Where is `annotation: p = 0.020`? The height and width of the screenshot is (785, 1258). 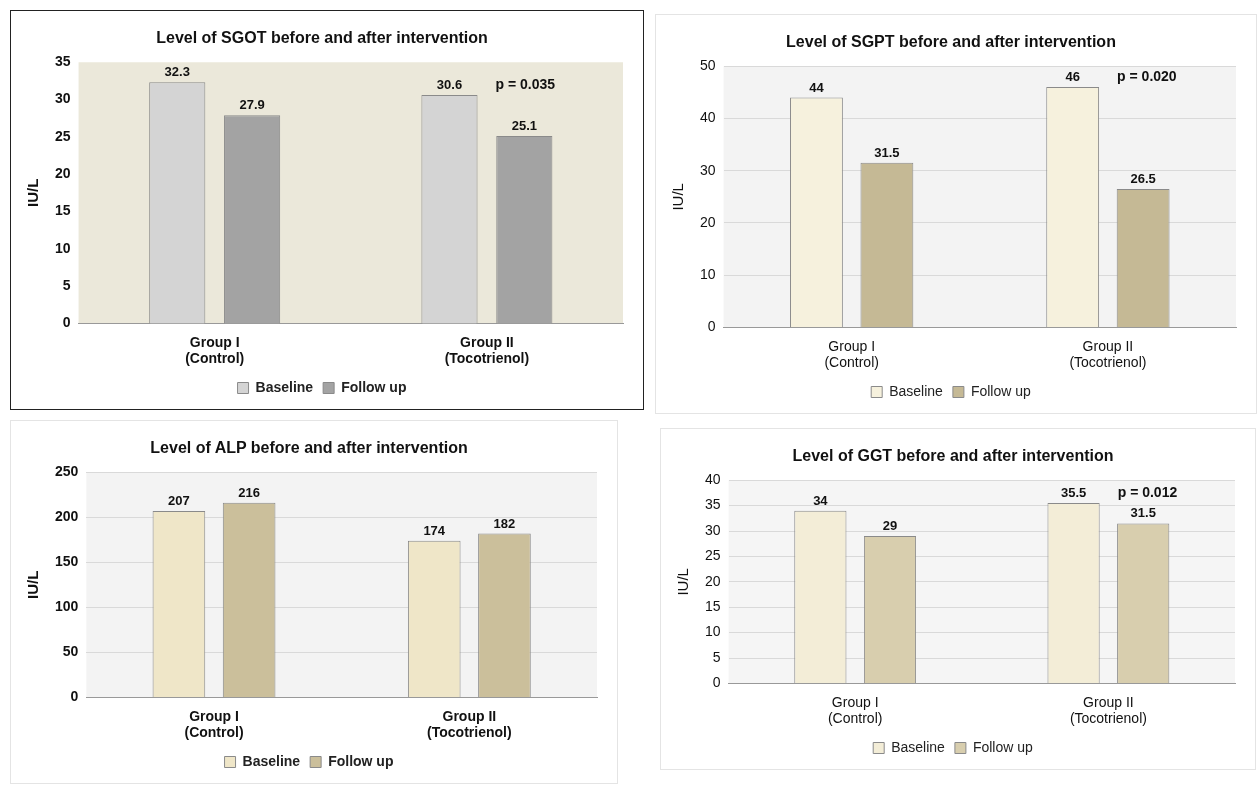
annotation: p = 0.020 is located at coordinates (1147, 75).